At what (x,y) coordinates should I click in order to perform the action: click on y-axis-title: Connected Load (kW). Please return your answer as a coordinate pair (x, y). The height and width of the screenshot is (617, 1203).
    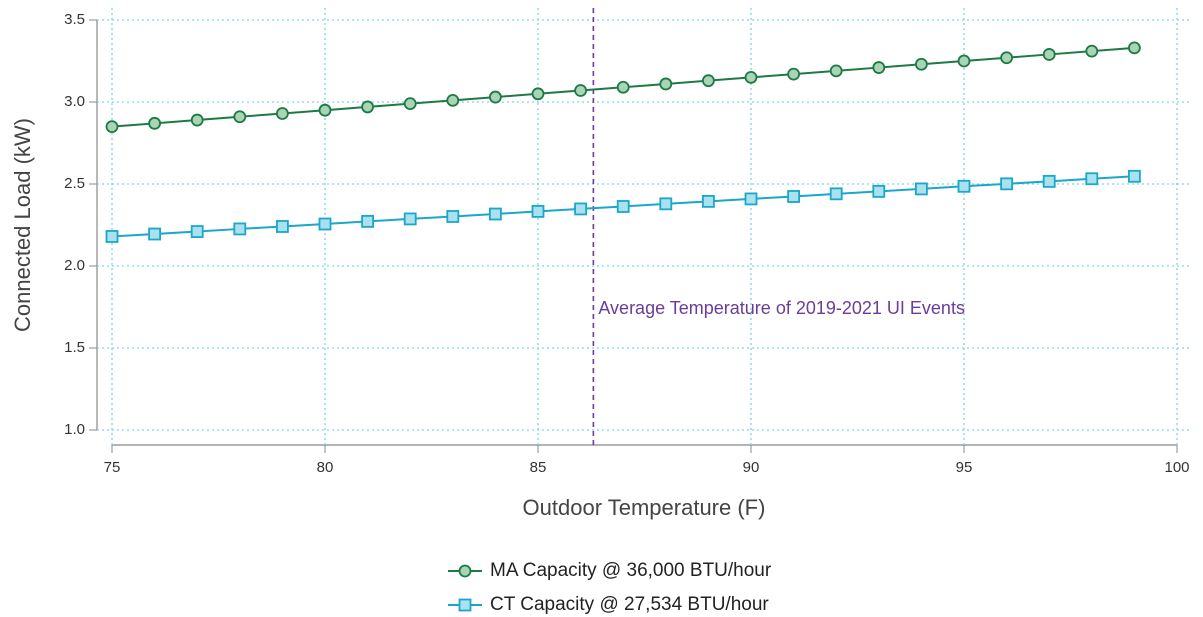
    Looking at the image, I should click on (22, 225).